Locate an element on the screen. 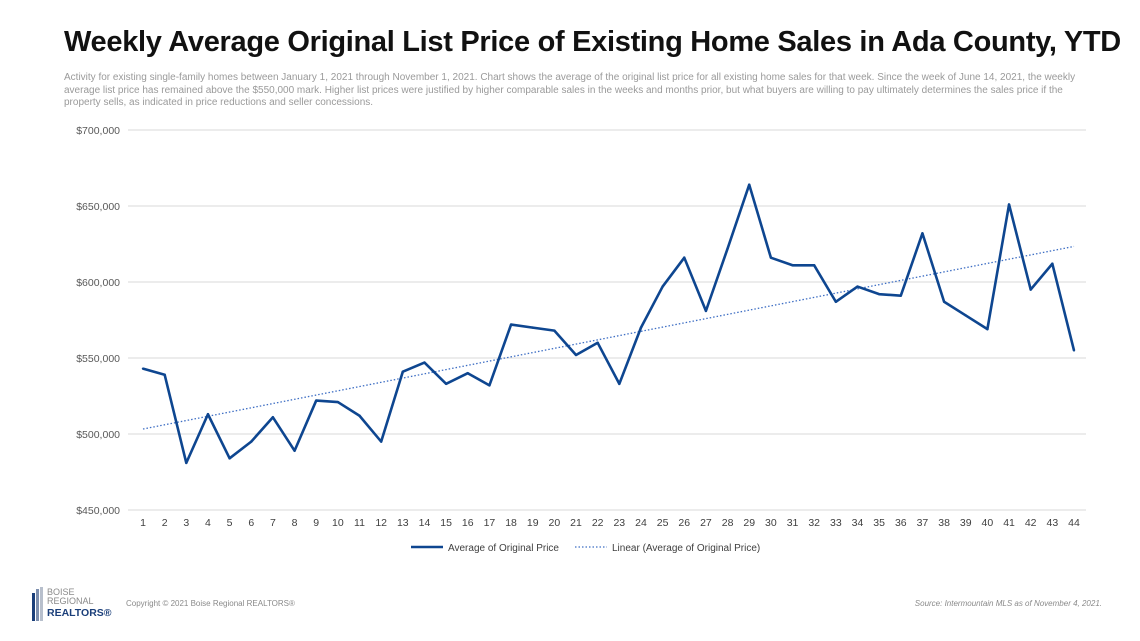 This screenshot has height=641, width=1140. x-tick-label: 30 is located at coordinates (771, 523).